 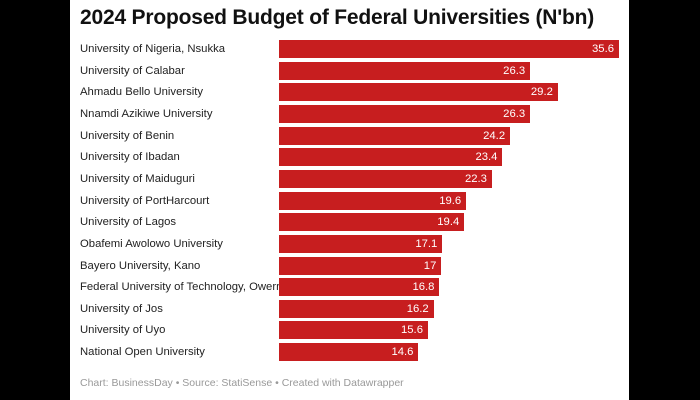 I want to click on category-label: University of Nigeria, Nsukka, so click(x=153, y=49).